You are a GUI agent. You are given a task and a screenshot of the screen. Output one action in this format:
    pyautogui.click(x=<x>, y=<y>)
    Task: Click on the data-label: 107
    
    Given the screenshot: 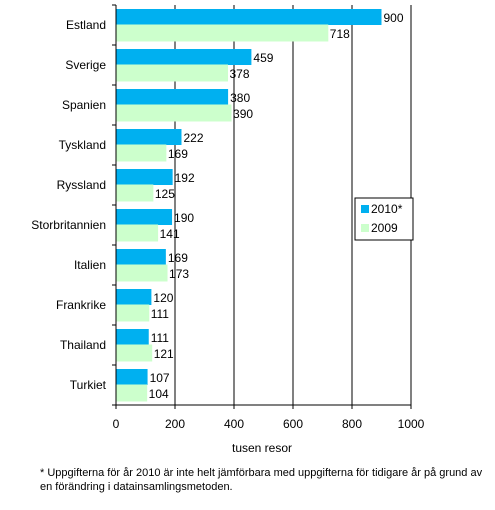 What is the action you would take?
    pyautogui.click(x=160, y=378)
    